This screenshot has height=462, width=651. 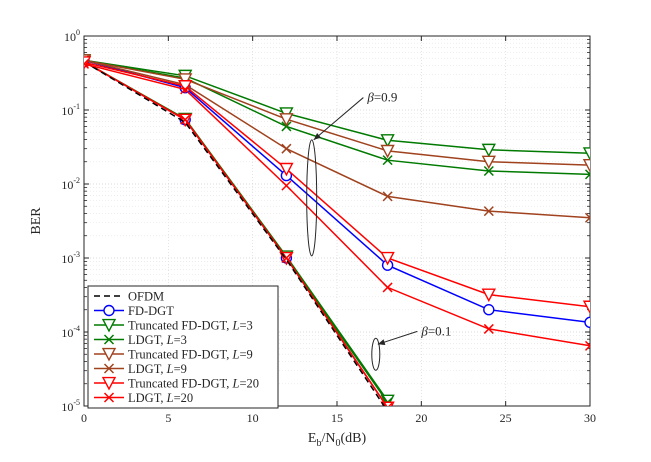 I want to click on annotation-beta-1: β=0.1, so click(x=411, y=347).